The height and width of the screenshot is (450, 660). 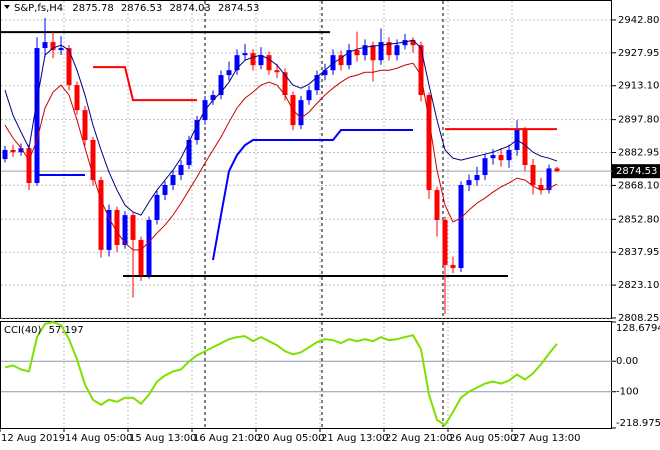 What do you see at coordinates (33, 438) in the screenshot?
I see `x-tick-label: 12 Aug 2019` at bounding box center [33, 438].